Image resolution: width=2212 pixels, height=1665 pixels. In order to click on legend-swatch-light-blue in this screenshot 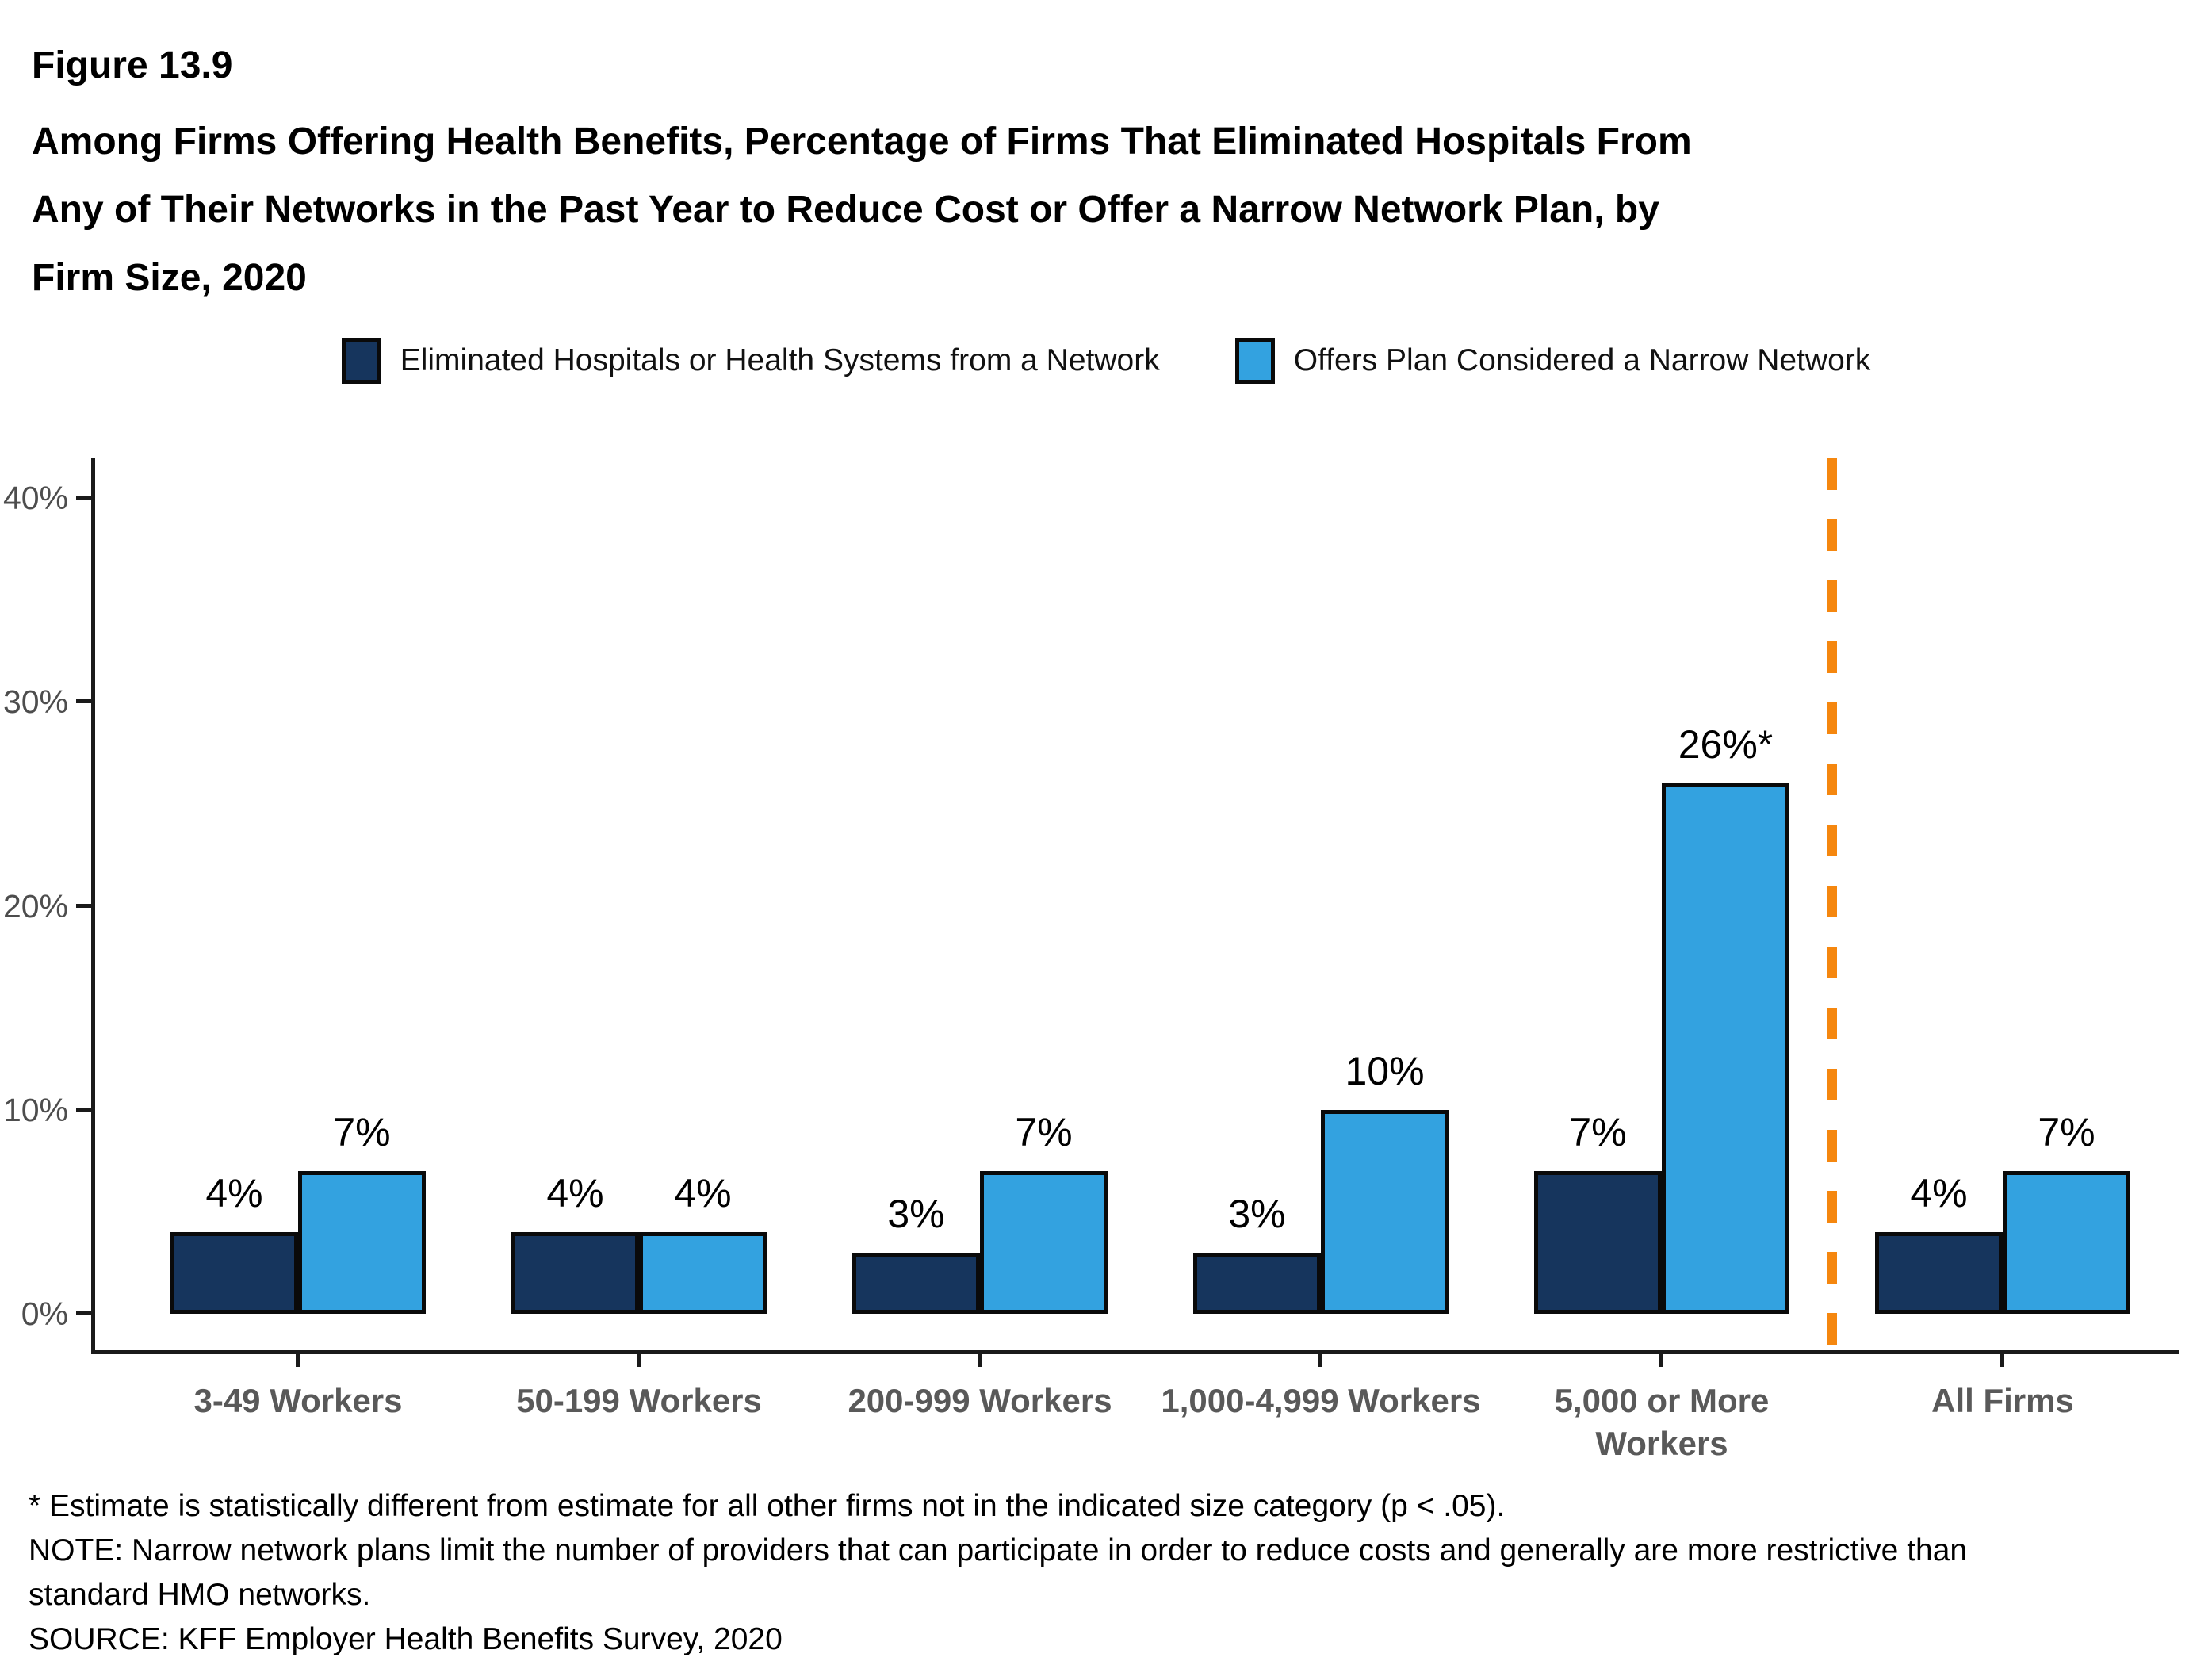, I will do `click(1254, 361)`.